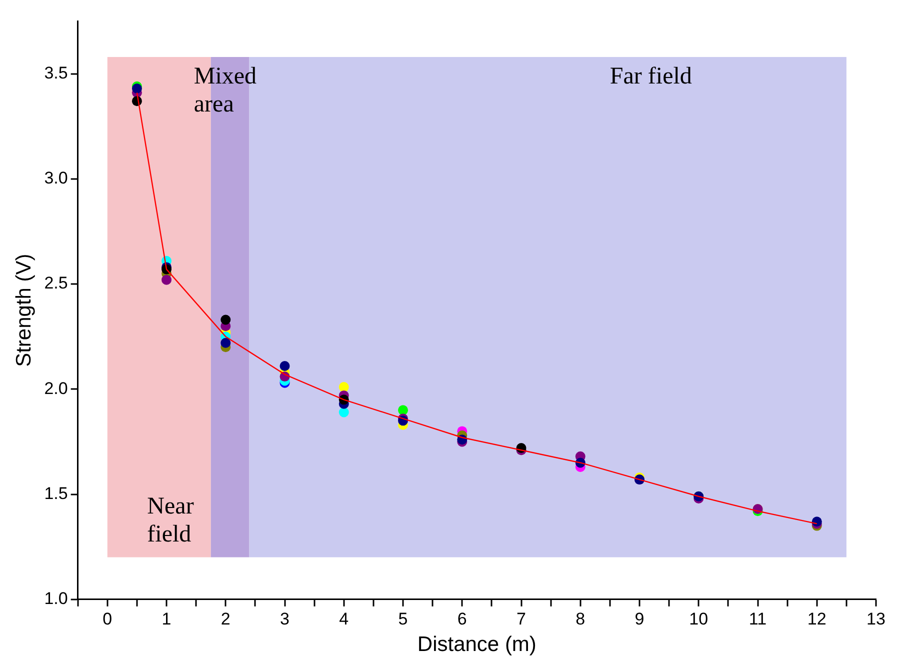 Image resolution: width=898 pixels, height=666 pixels. What do you see at coordinates (225, 618) in the screenshot?
I see `x-tick-label: 2` at bounding box center [225, 618].